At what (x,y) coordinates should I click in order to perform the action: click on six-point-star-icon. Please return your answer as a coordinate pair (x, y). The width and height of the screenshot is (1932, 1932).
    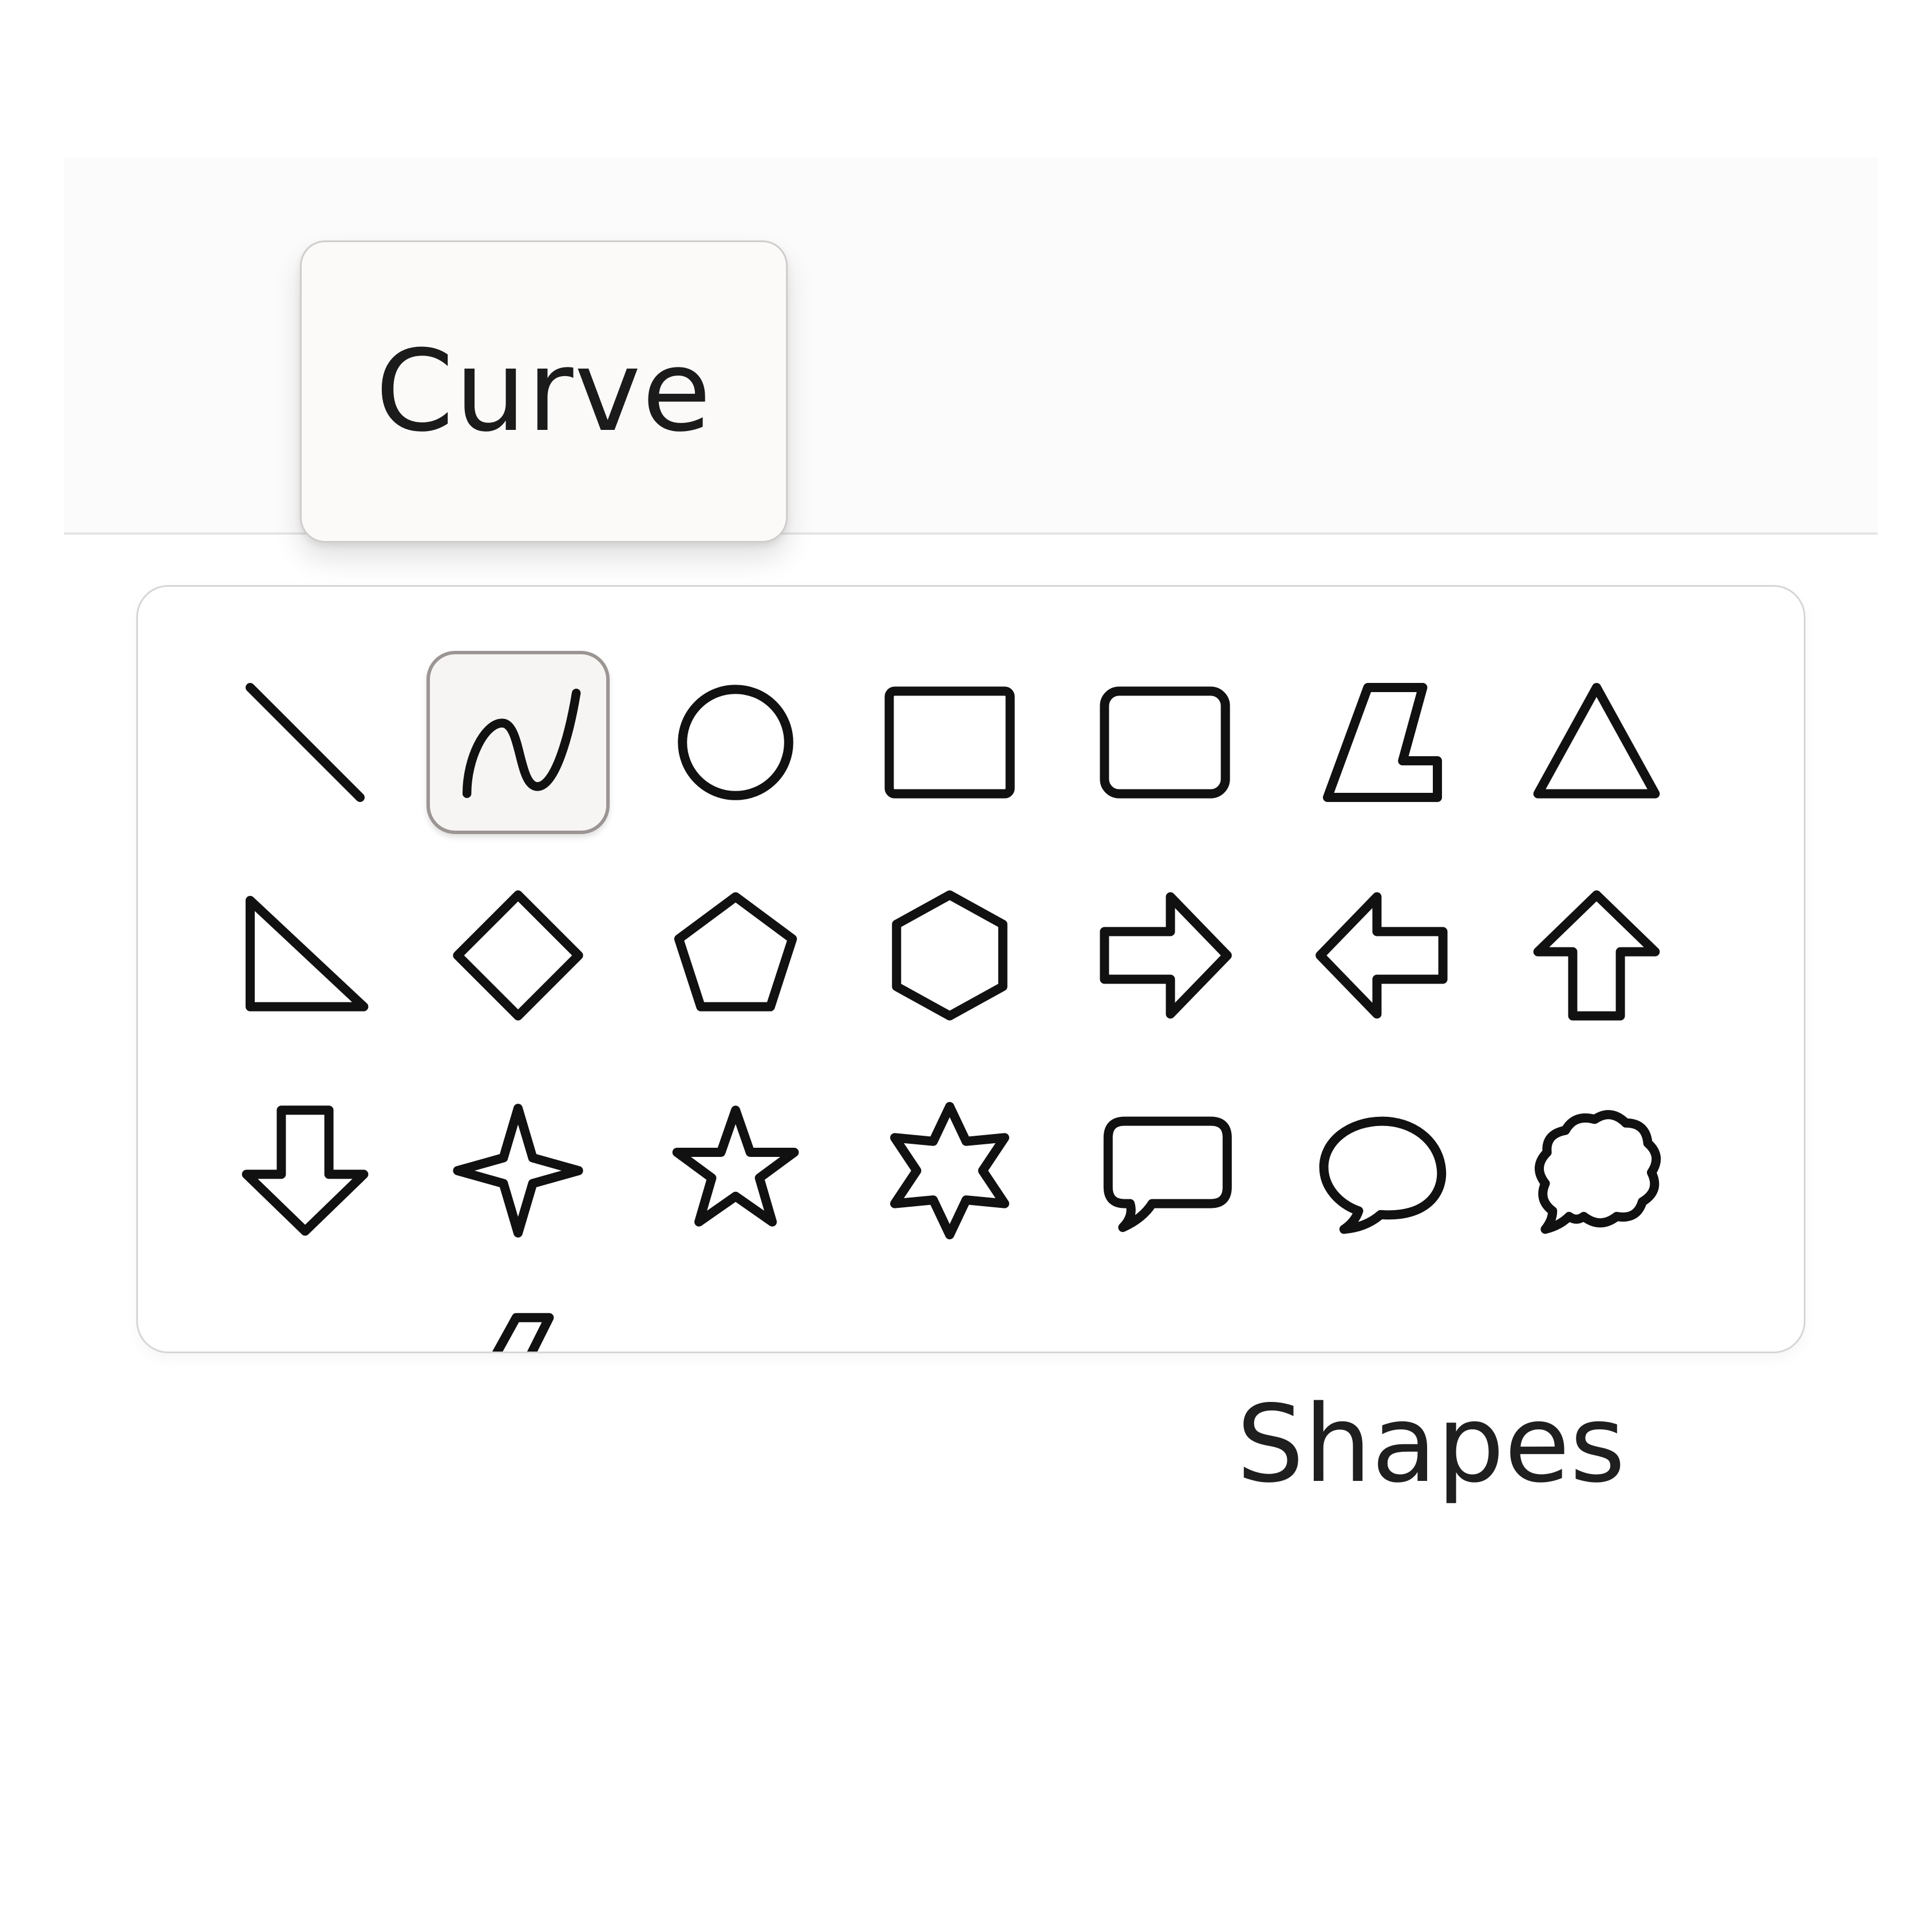
    Looking at the image, I should click on (949, 1170).